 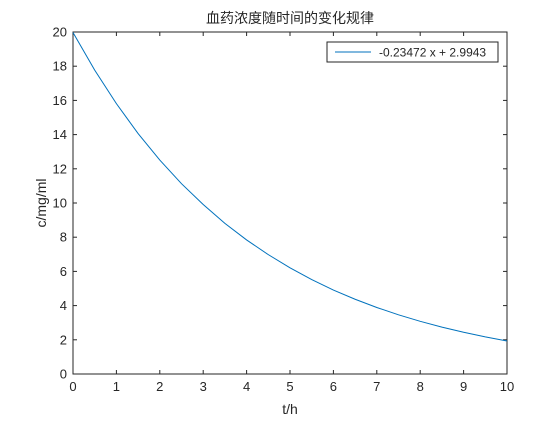 I want to click on x-tick-label: 1, so click(x=116, y=386).